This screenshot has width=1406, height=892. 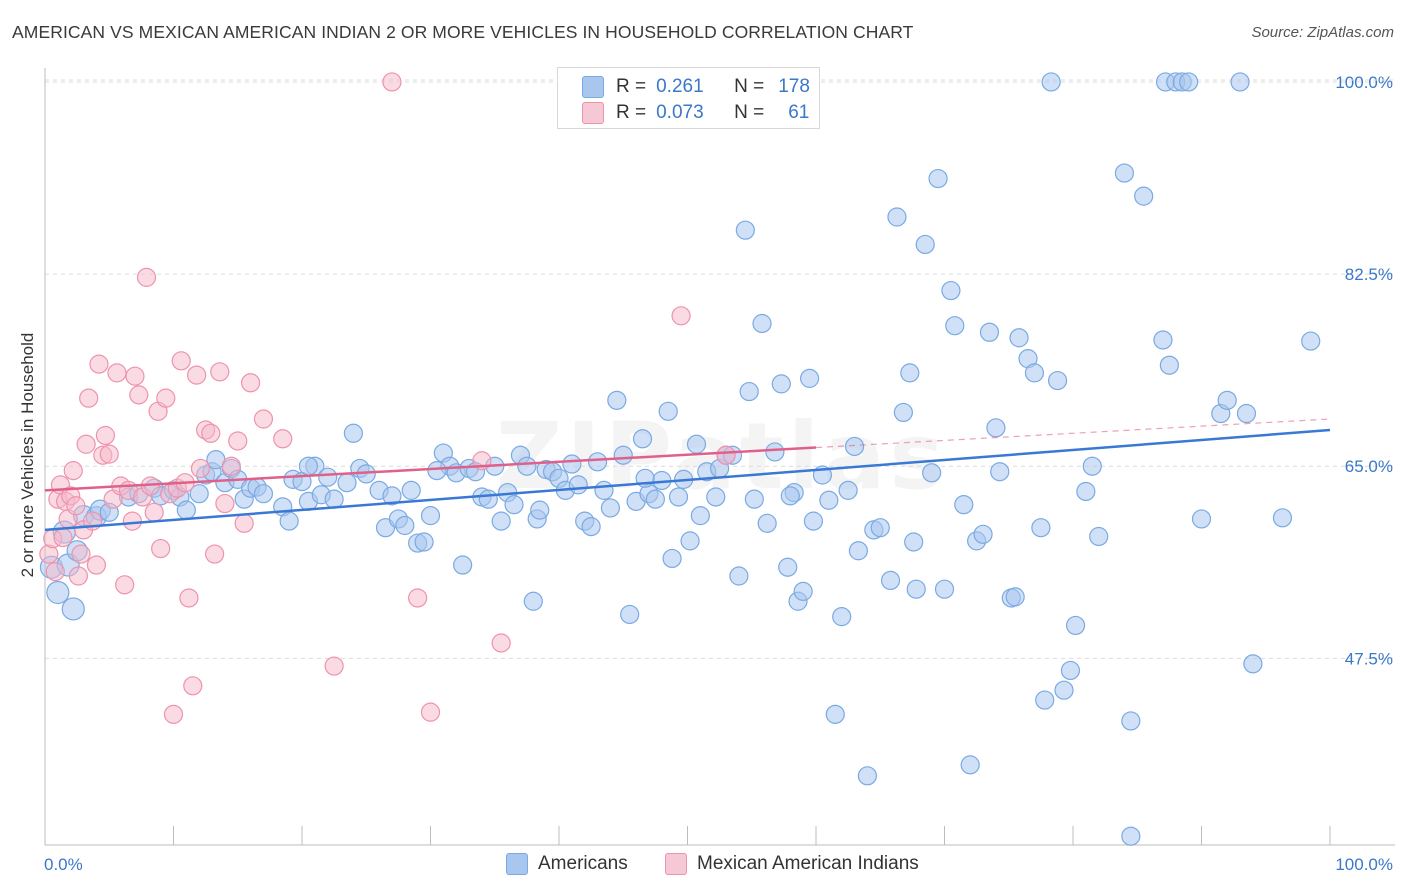 What do you see at coordinates (695, 113) in the screenshot?
I see `legend-row-mexican-american-indians: R = 0.073 N = 61` at bounding box center [695, 113].